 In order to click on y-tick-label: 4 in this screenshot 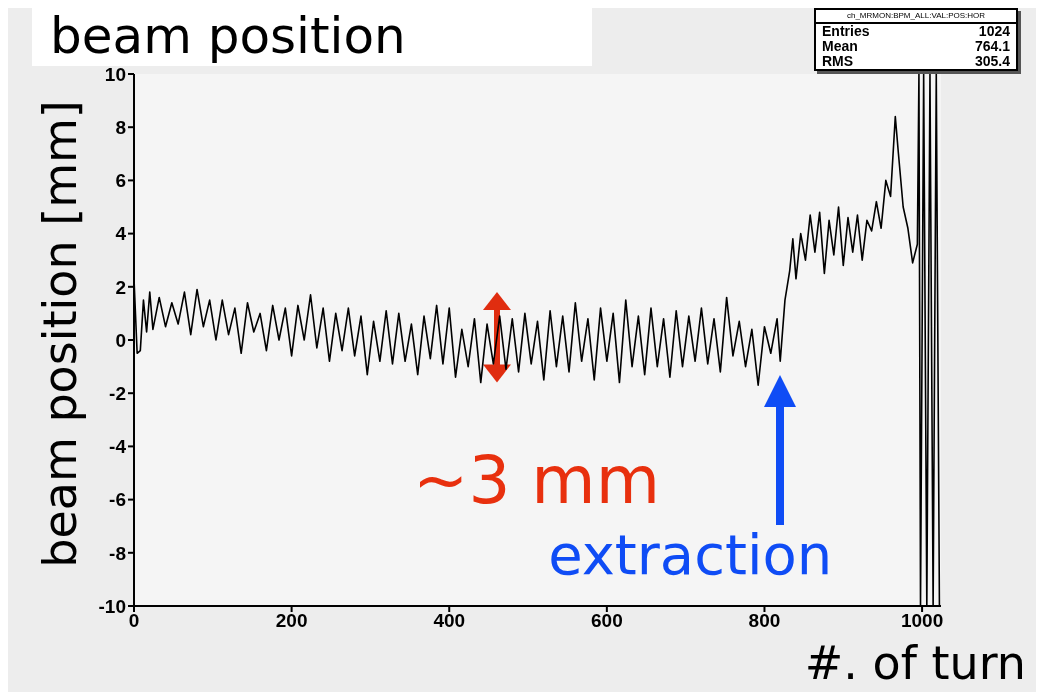, I will do `click(121, 234)`.